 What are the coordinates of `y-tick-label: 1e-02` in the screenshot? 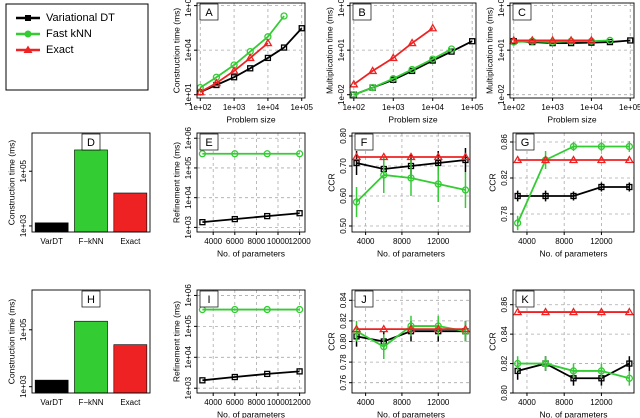 It's located at (501, 94).